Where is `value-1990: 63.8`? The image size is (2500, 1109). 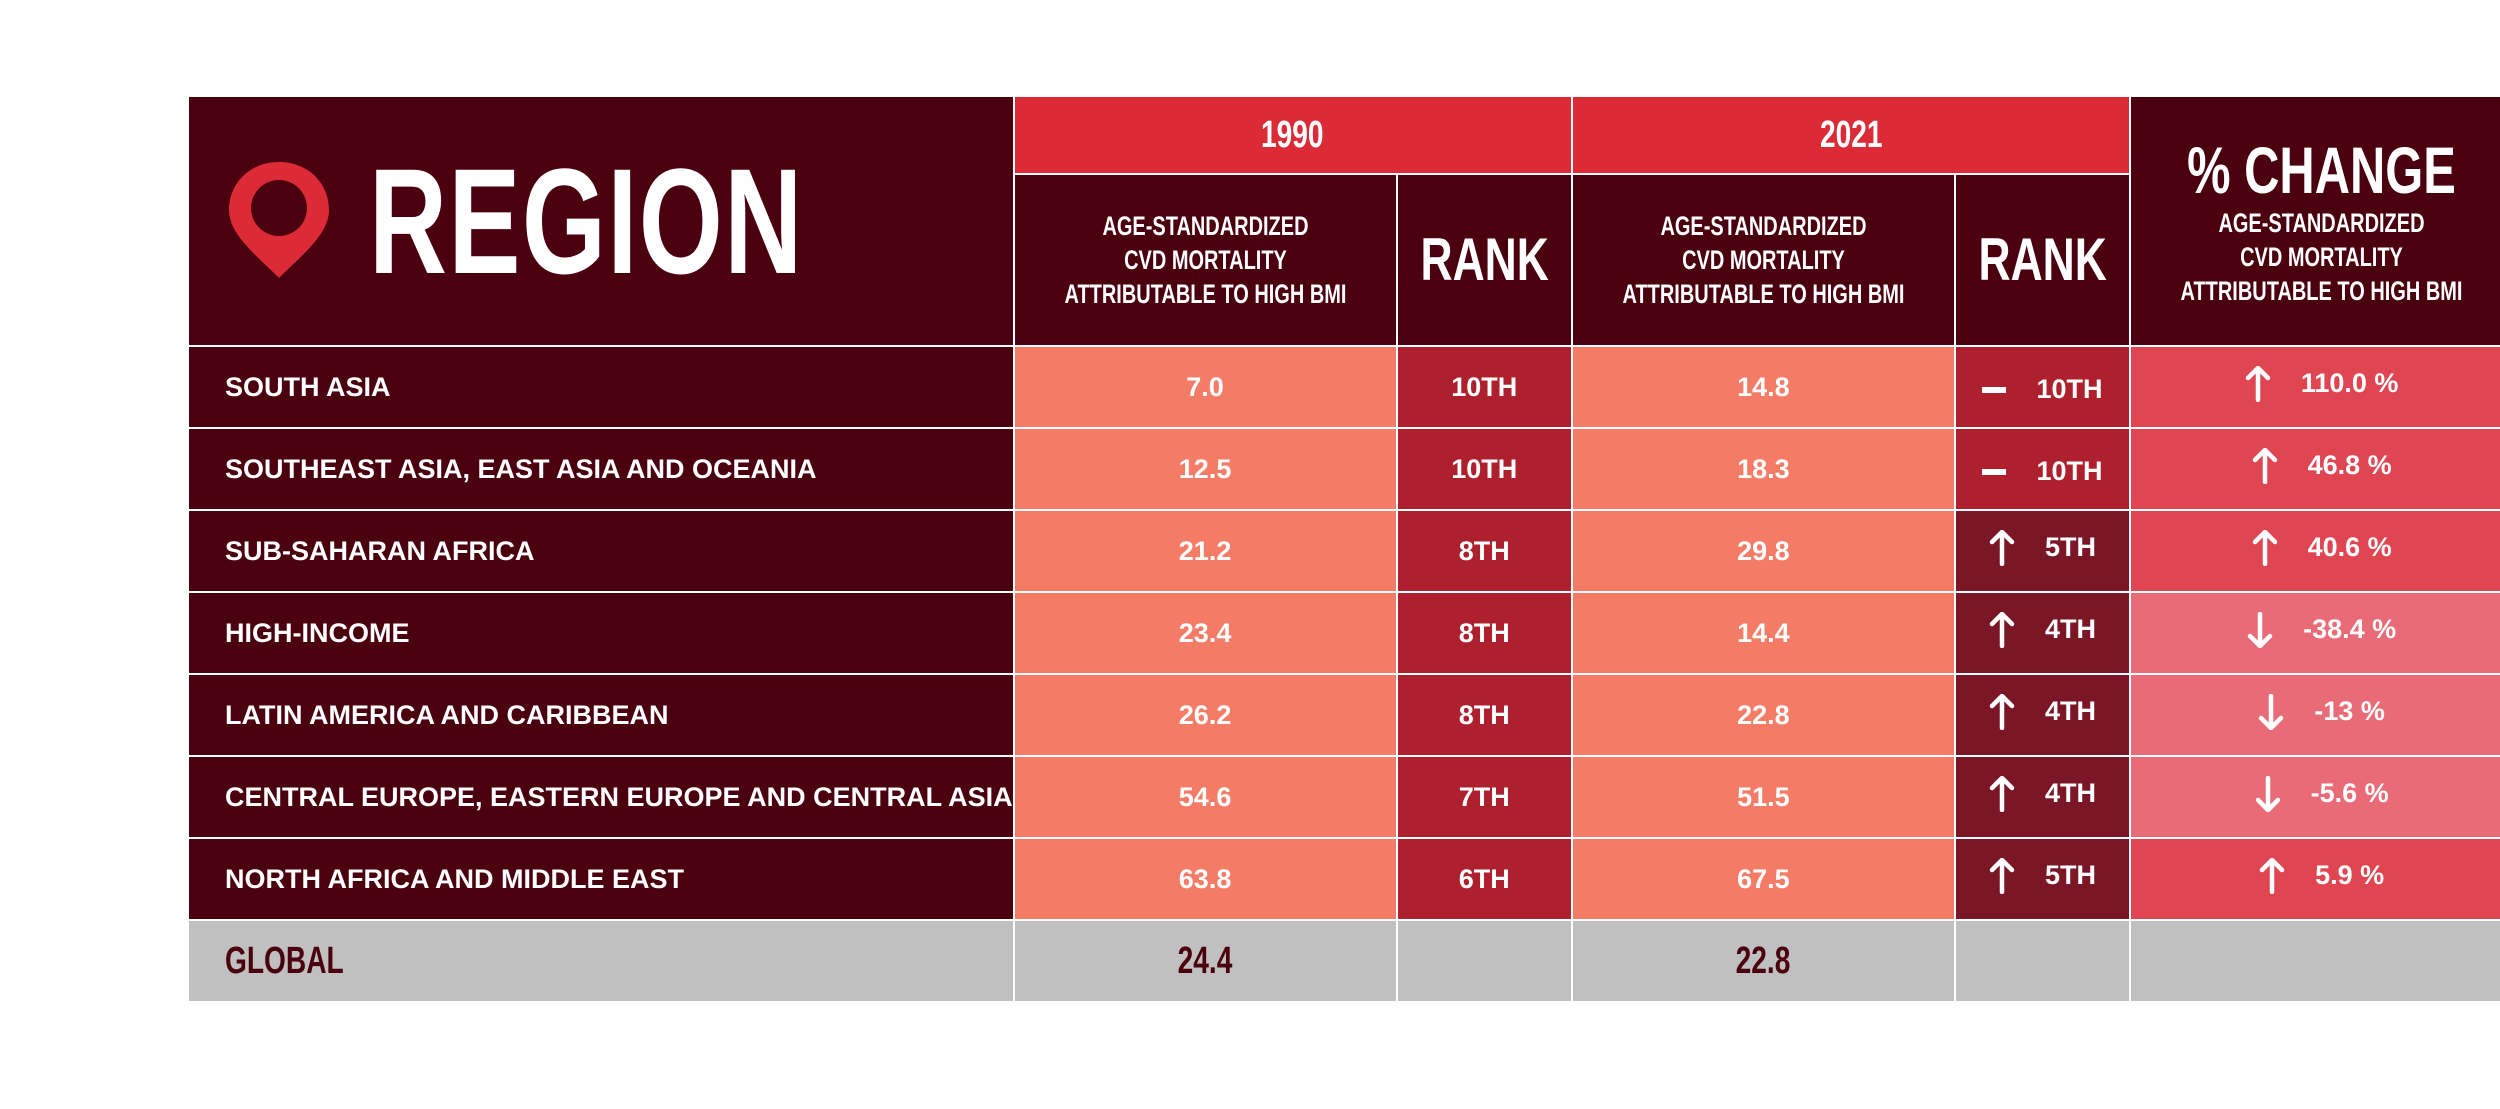
value-1990: 63.8 is located at coordinates (1205, 879).